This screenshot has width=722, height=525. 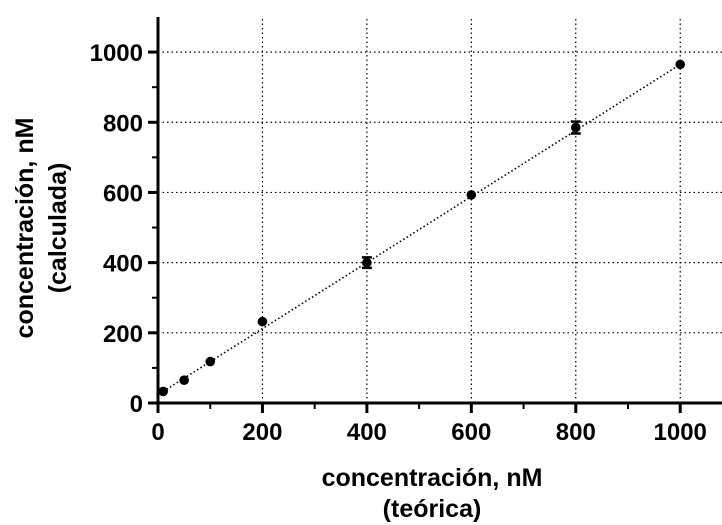 I want to click on x-tick-label-0: 0, so click(x=157, y=432).